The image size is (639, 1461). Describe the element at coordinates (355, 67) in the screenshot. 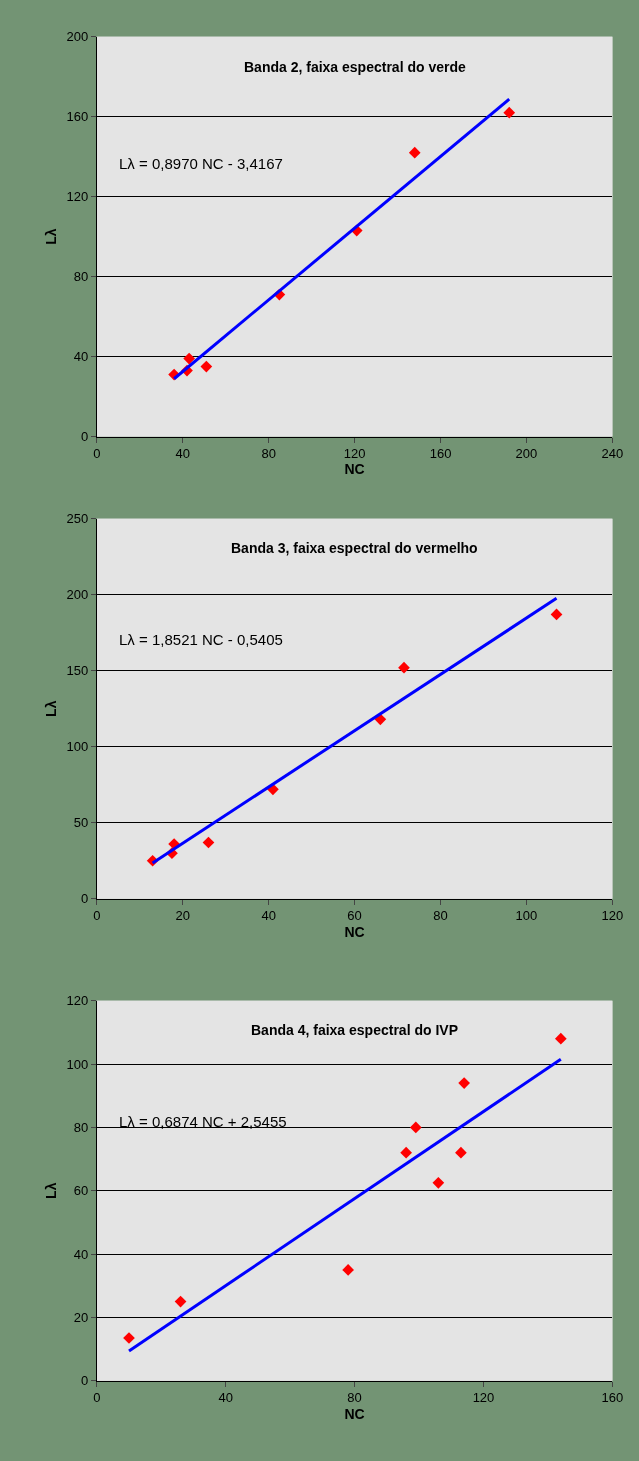

I see `text: Banda 2, faixa espectral do verde` at that location.